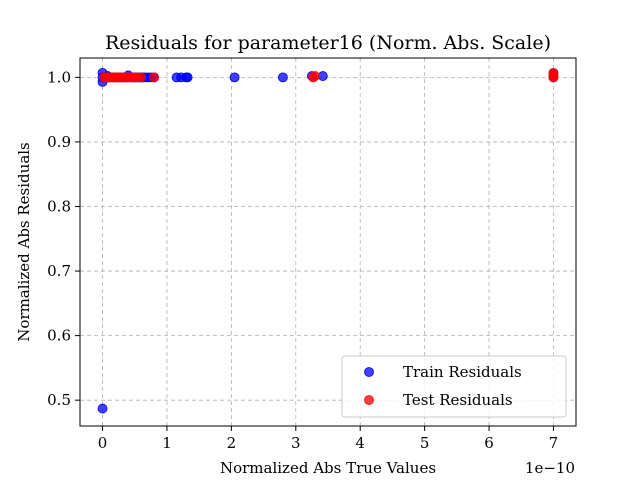  I want to click on legend-test-label: Test Residuals, so click(458, 400).